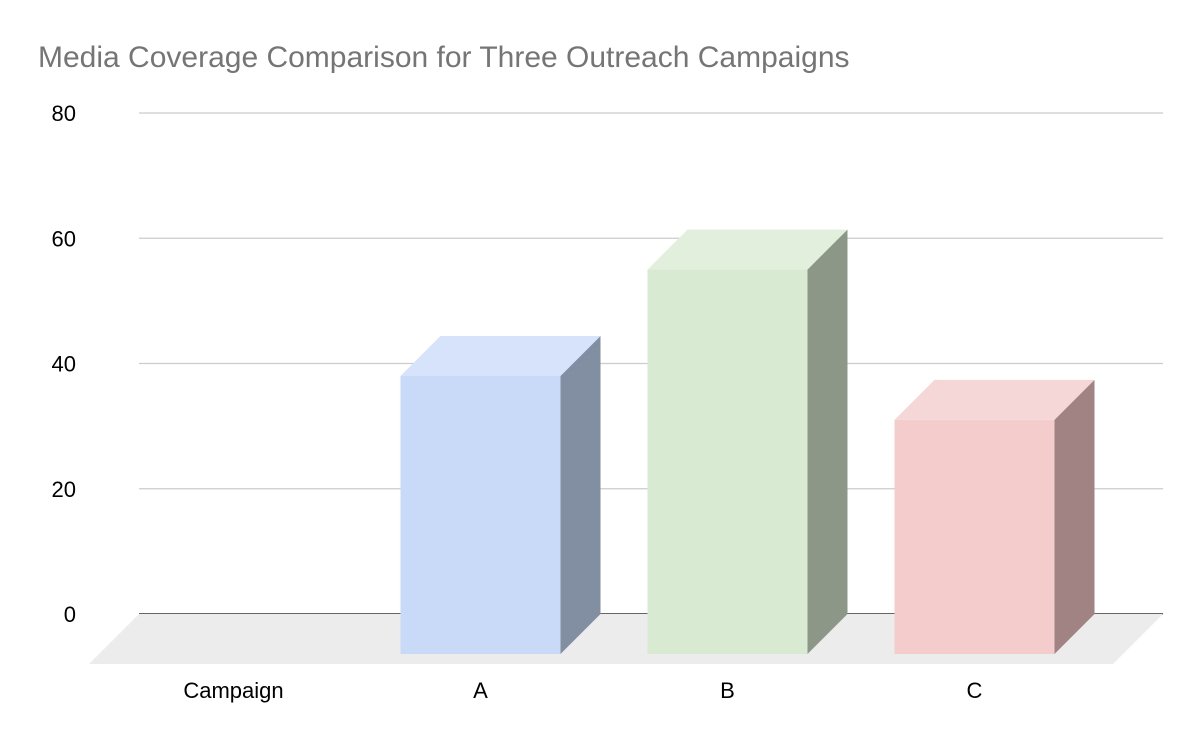  I want to click on bar-b, so click(747, 441).